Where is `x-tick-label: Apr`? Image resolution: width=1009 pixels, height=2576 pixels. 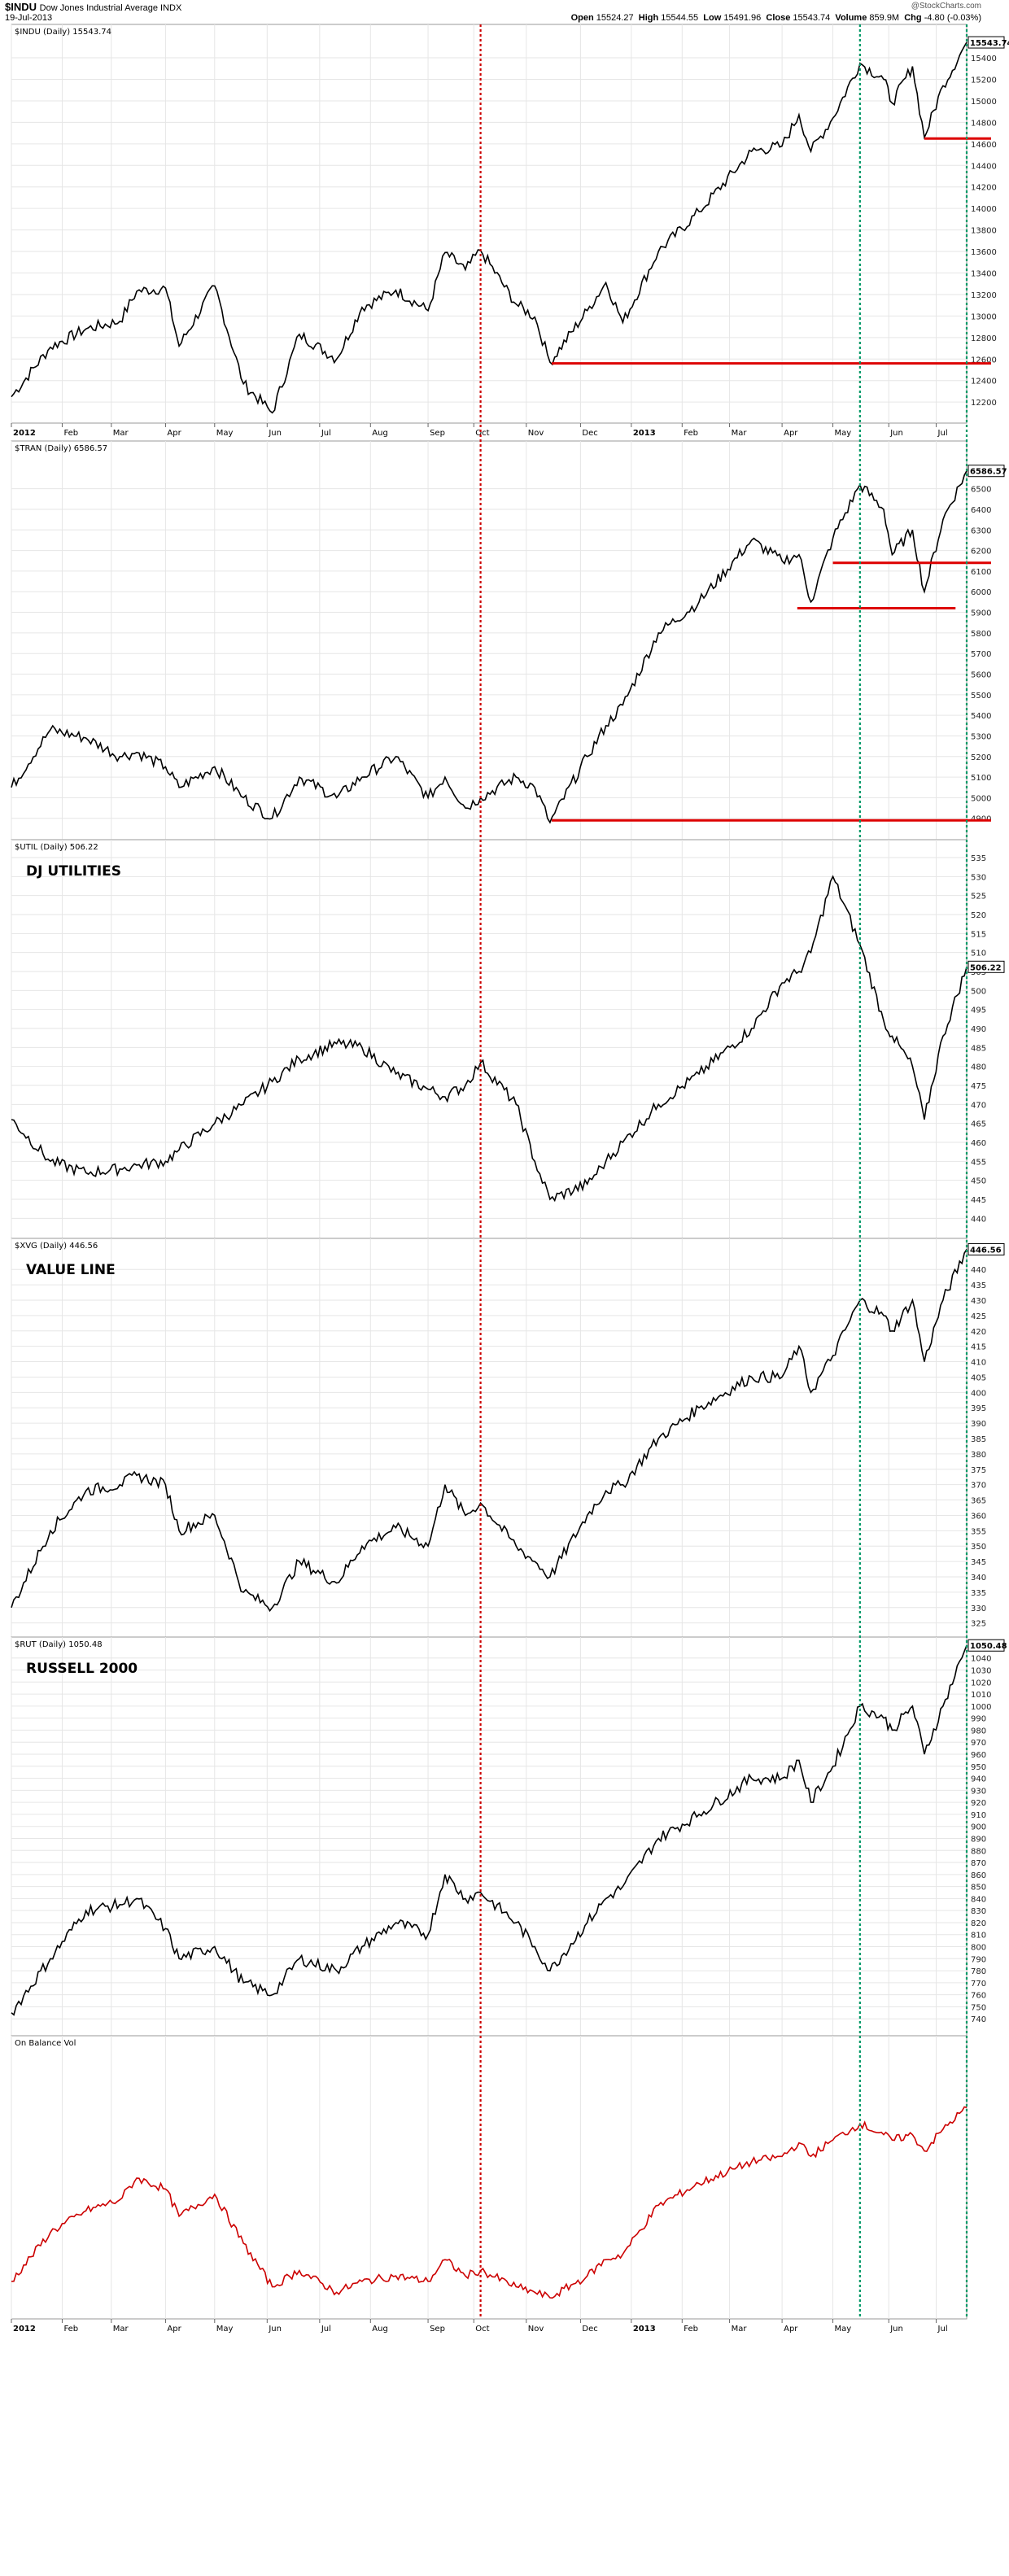 x-tick-label: Apr is located at coordinates (174, 2329).